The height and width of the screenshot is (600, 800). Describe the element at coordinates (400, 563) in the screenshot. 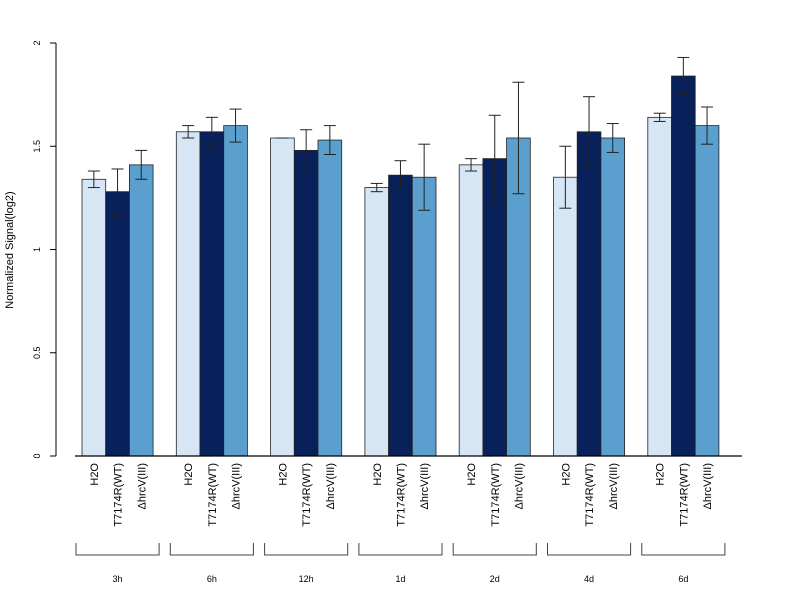

I see `group-brackets: 3h 6h 12h 1d 2d 4d 6d` at that location.